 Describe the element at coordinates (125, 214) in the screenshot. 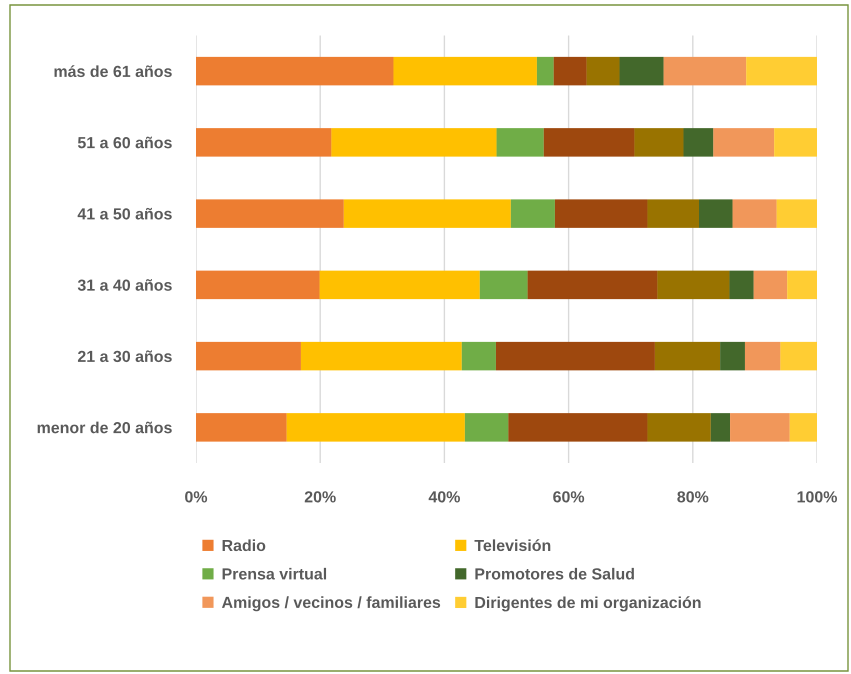

I see `y-tick-label: 41 a 50 años` at that location.